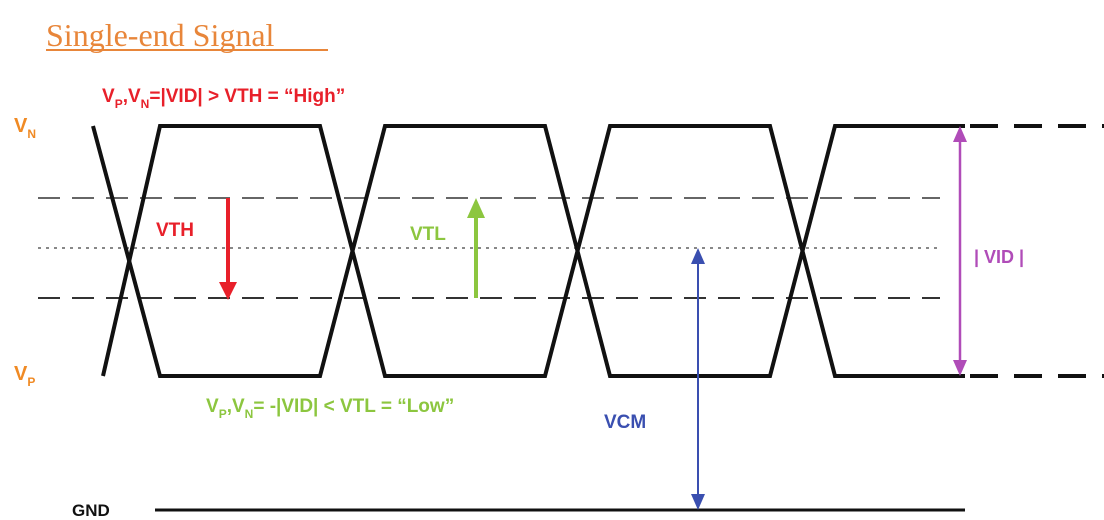 Image resolution: width=1104 pixels, height=520 pixels. What do you see at coordinates (24, 376) in the screenshot?
I see `vp-rail-label: VP` at bounding box center [24, 376].